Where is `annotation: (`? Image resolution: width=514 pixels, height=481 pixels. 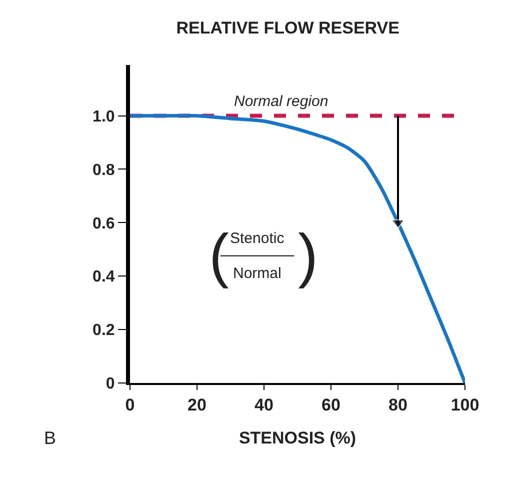
annotation: ( is located at coordinates (219, 255).